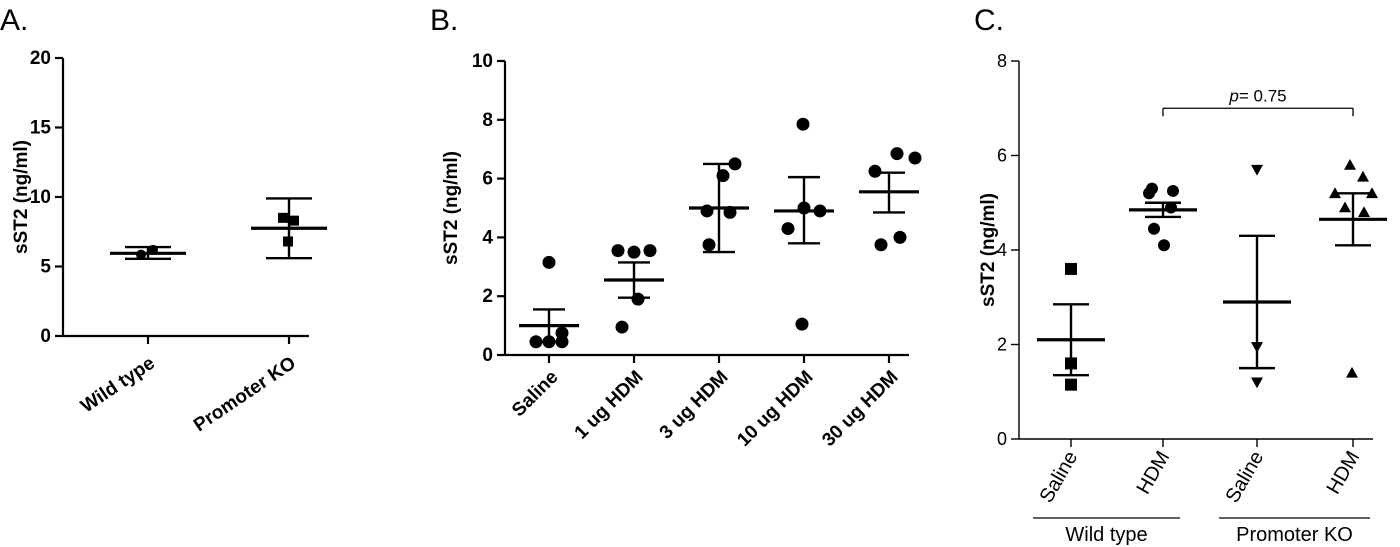 This screenshot has height=547, width=1400. Describe the element at coordinates (1201, 531) in the screenshot. I see `panel-c-group-labels: Wild type Promoter KO` at that location.